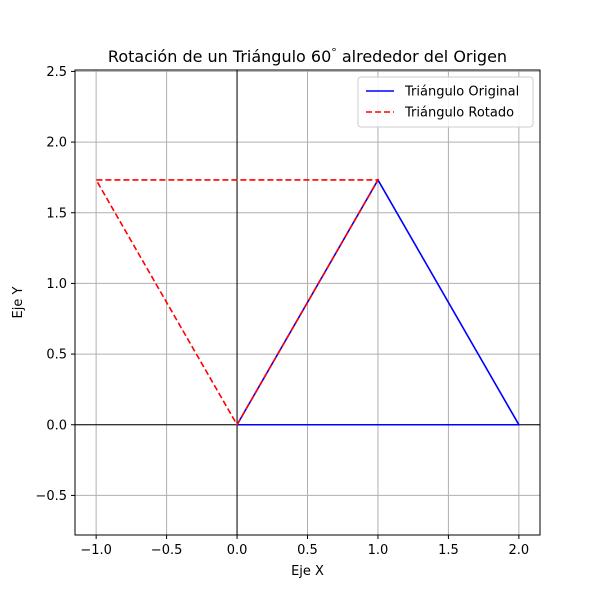 This screenshot has width=600, height=600. Describe the element at coordinates (459, 113) in the screenshot. I see `legend-label-rotated: Triángulo Rotado` at that location.